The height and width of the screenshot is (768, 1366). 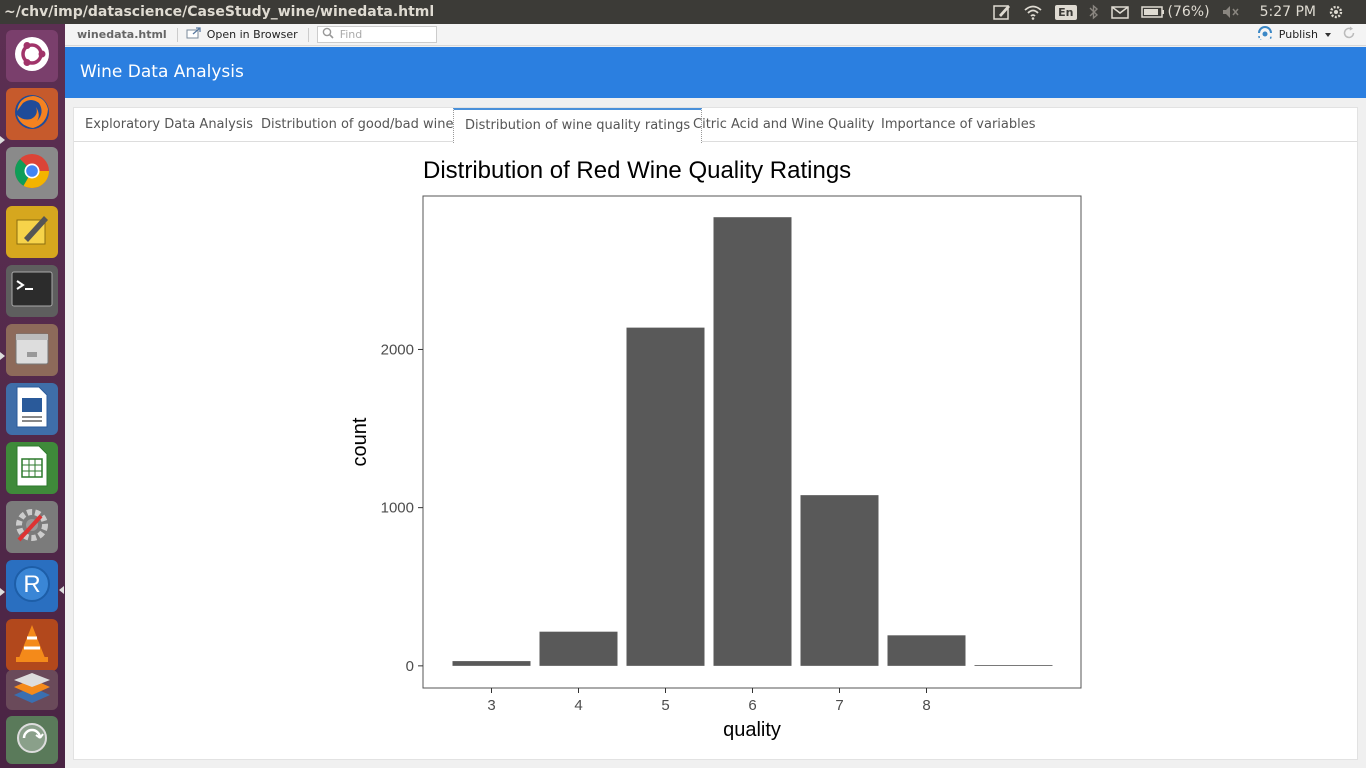 I want to click on launcher-calc, so click(x=32, y=468).